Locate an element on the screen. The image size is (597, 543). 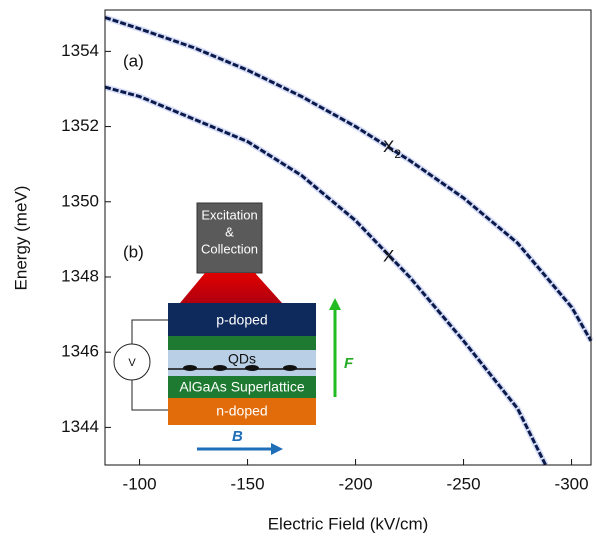
annotation-subscript: 2 is located at coordinates (397, 154).